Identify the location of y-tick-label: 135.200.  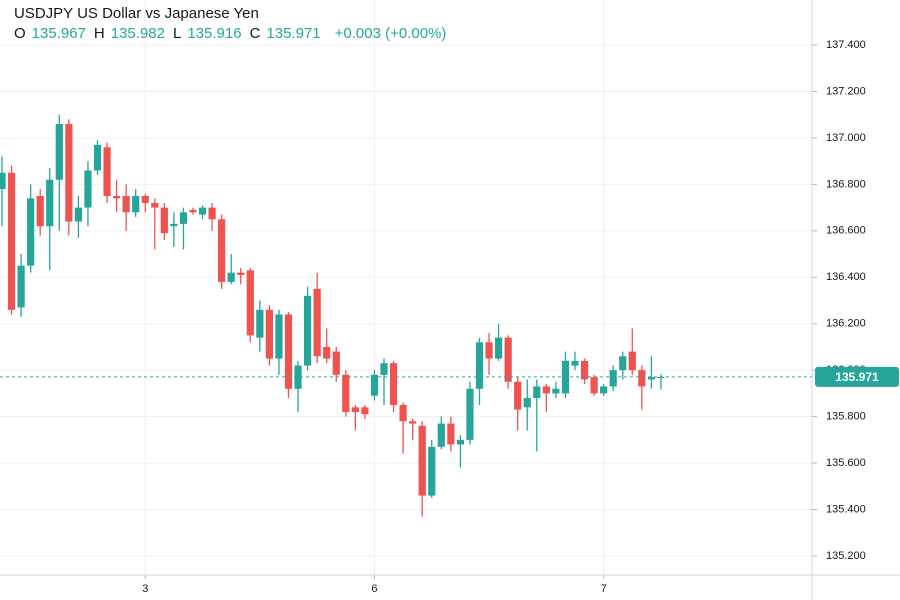
(846, 556).